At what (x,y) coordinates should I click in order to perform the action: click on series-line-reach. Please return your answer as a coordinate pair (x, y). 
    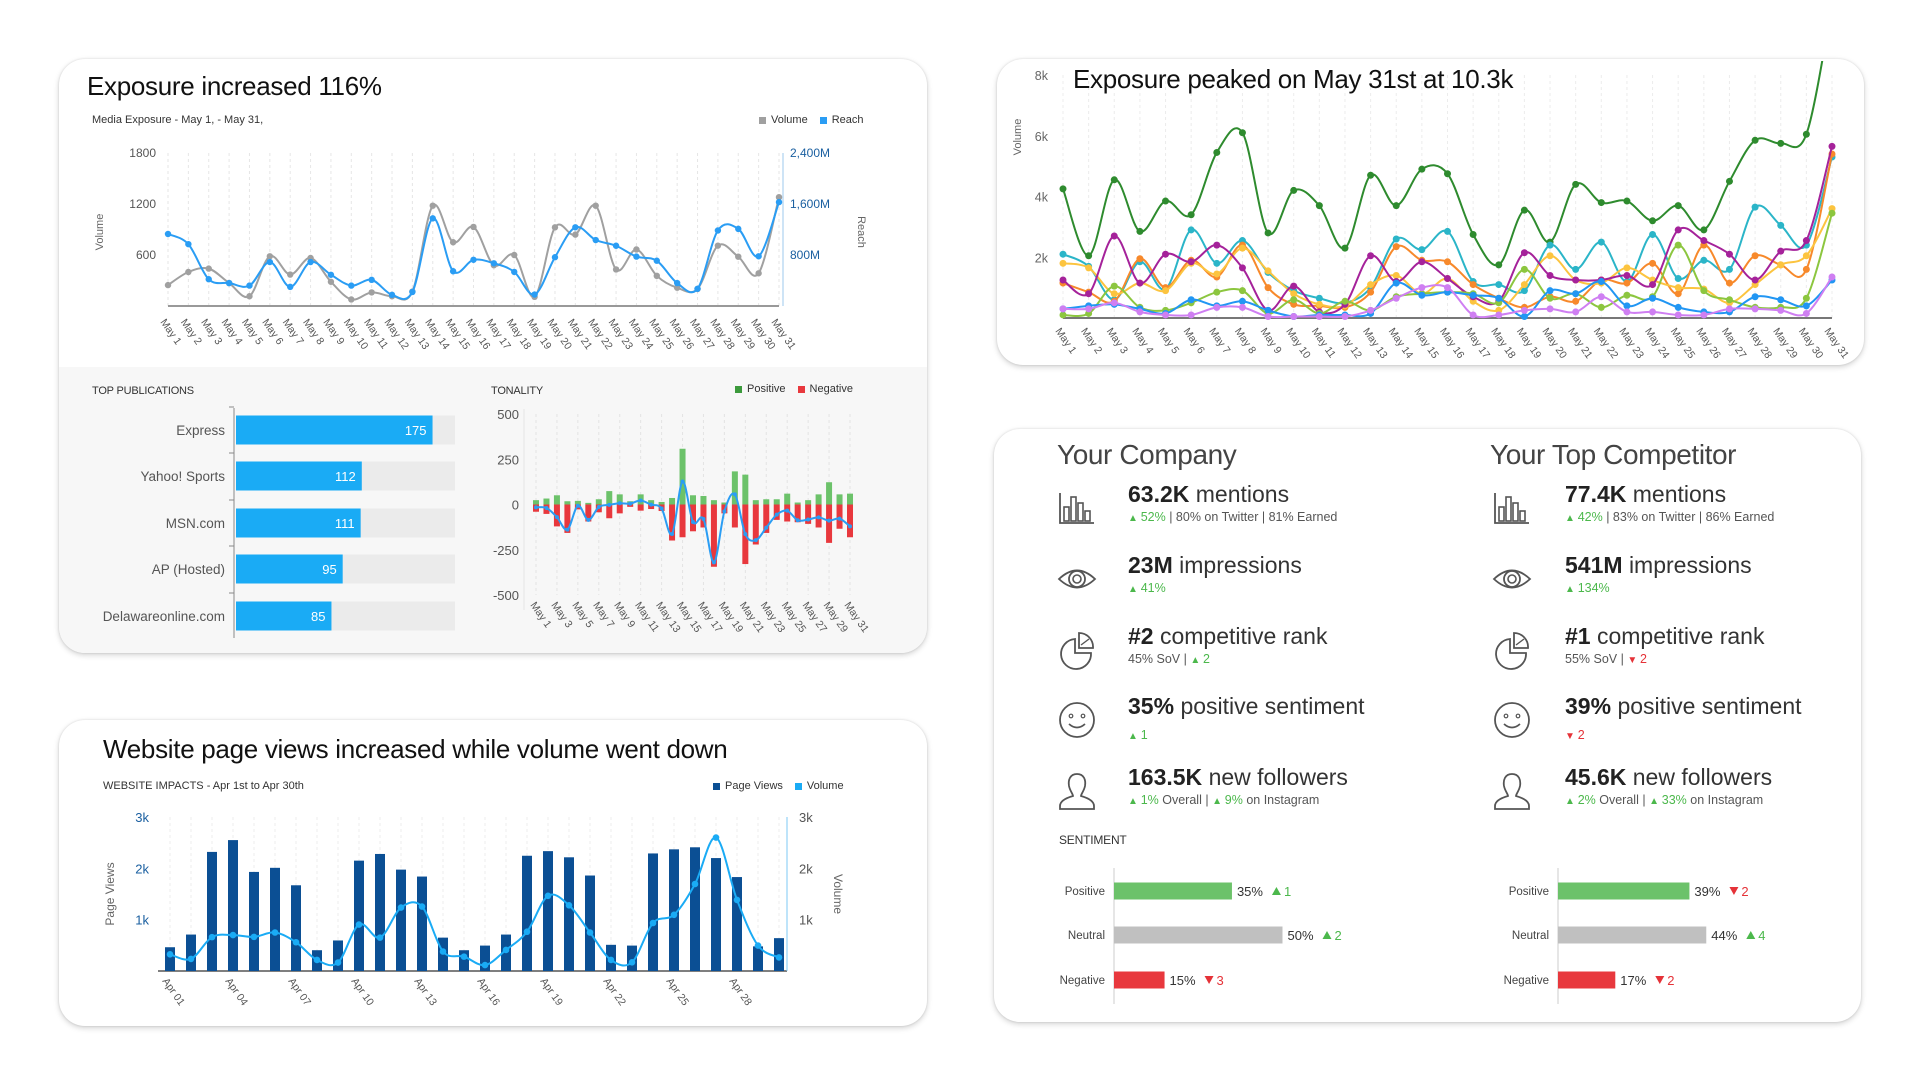
    Looking at the image, I should click on (473, 251).